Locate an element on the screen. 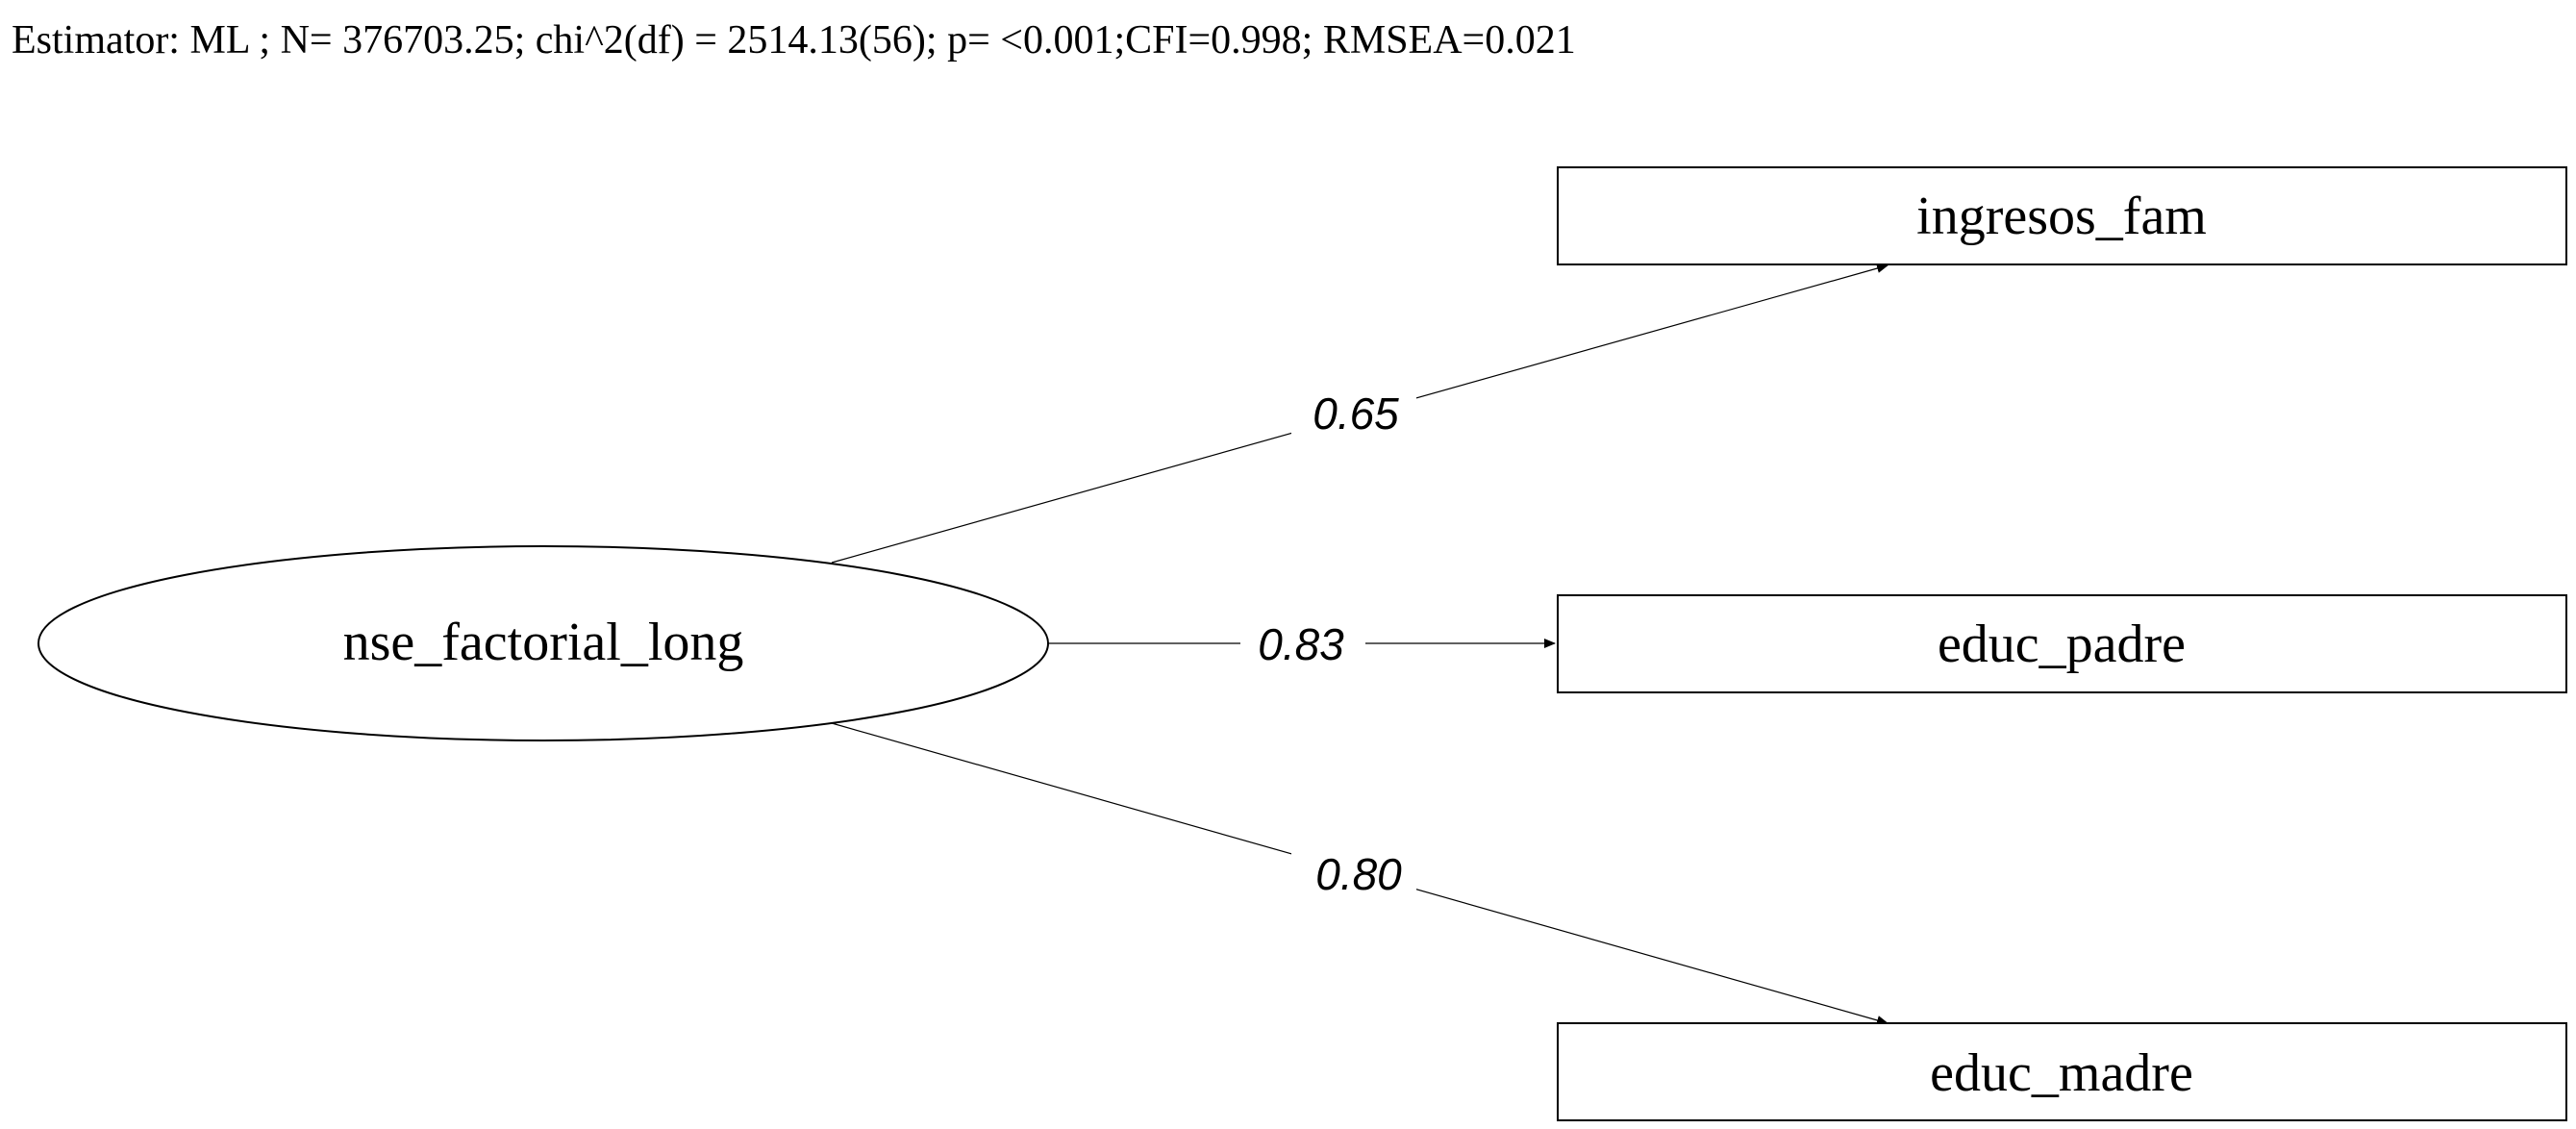 This screenshot has width=2576, height=1129. loading-labels: 0.65 0.83 0.80 is located at coordinates (1328, 643).